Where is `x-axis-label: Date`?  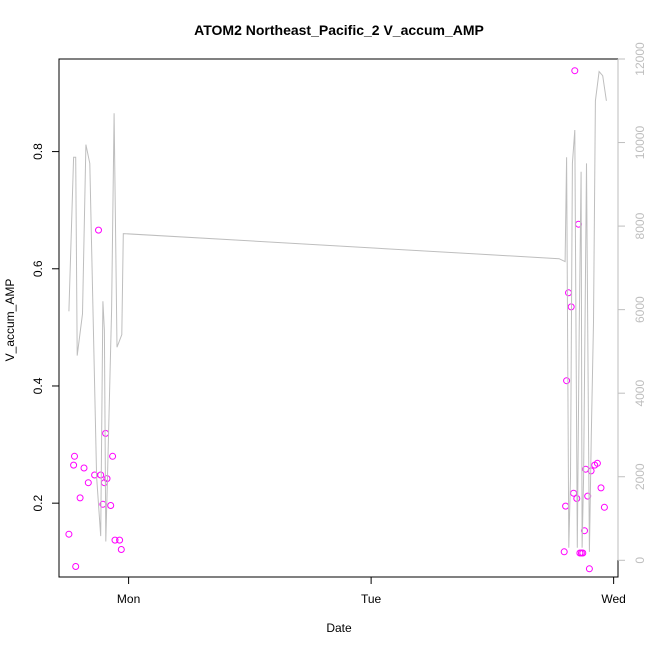 x-axis-label: Date is located at coordinates (339, 628).